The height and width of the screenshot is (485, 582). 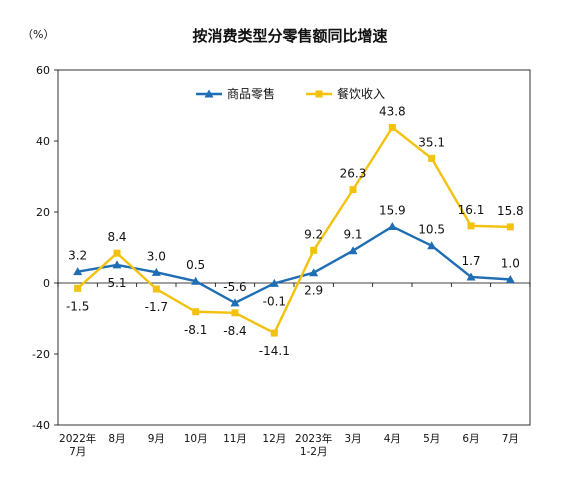 I want to click on y-tick-label: 60, so click(x=43, y=70).